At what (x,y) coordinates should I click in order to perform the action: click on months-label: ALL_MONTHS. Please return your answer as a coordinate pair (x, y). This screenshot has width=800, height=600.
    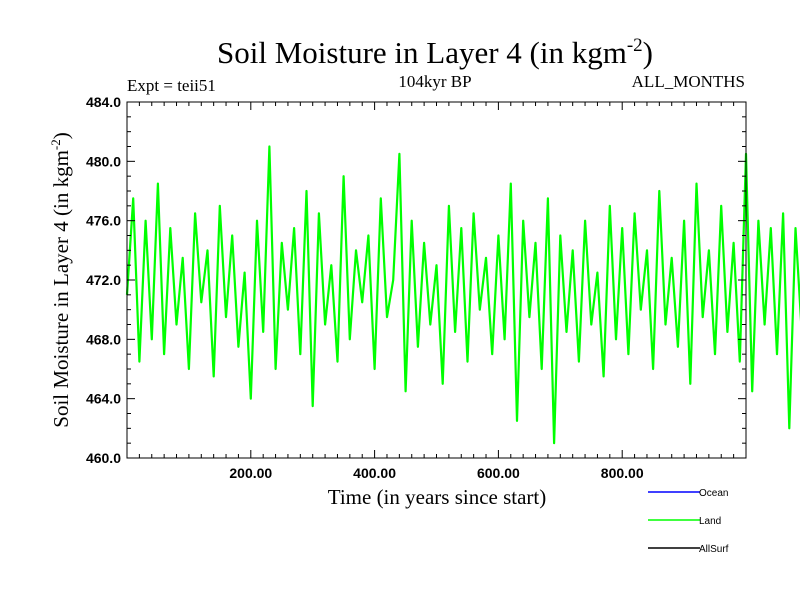
    Looking at the image, I should click on (688, 81).